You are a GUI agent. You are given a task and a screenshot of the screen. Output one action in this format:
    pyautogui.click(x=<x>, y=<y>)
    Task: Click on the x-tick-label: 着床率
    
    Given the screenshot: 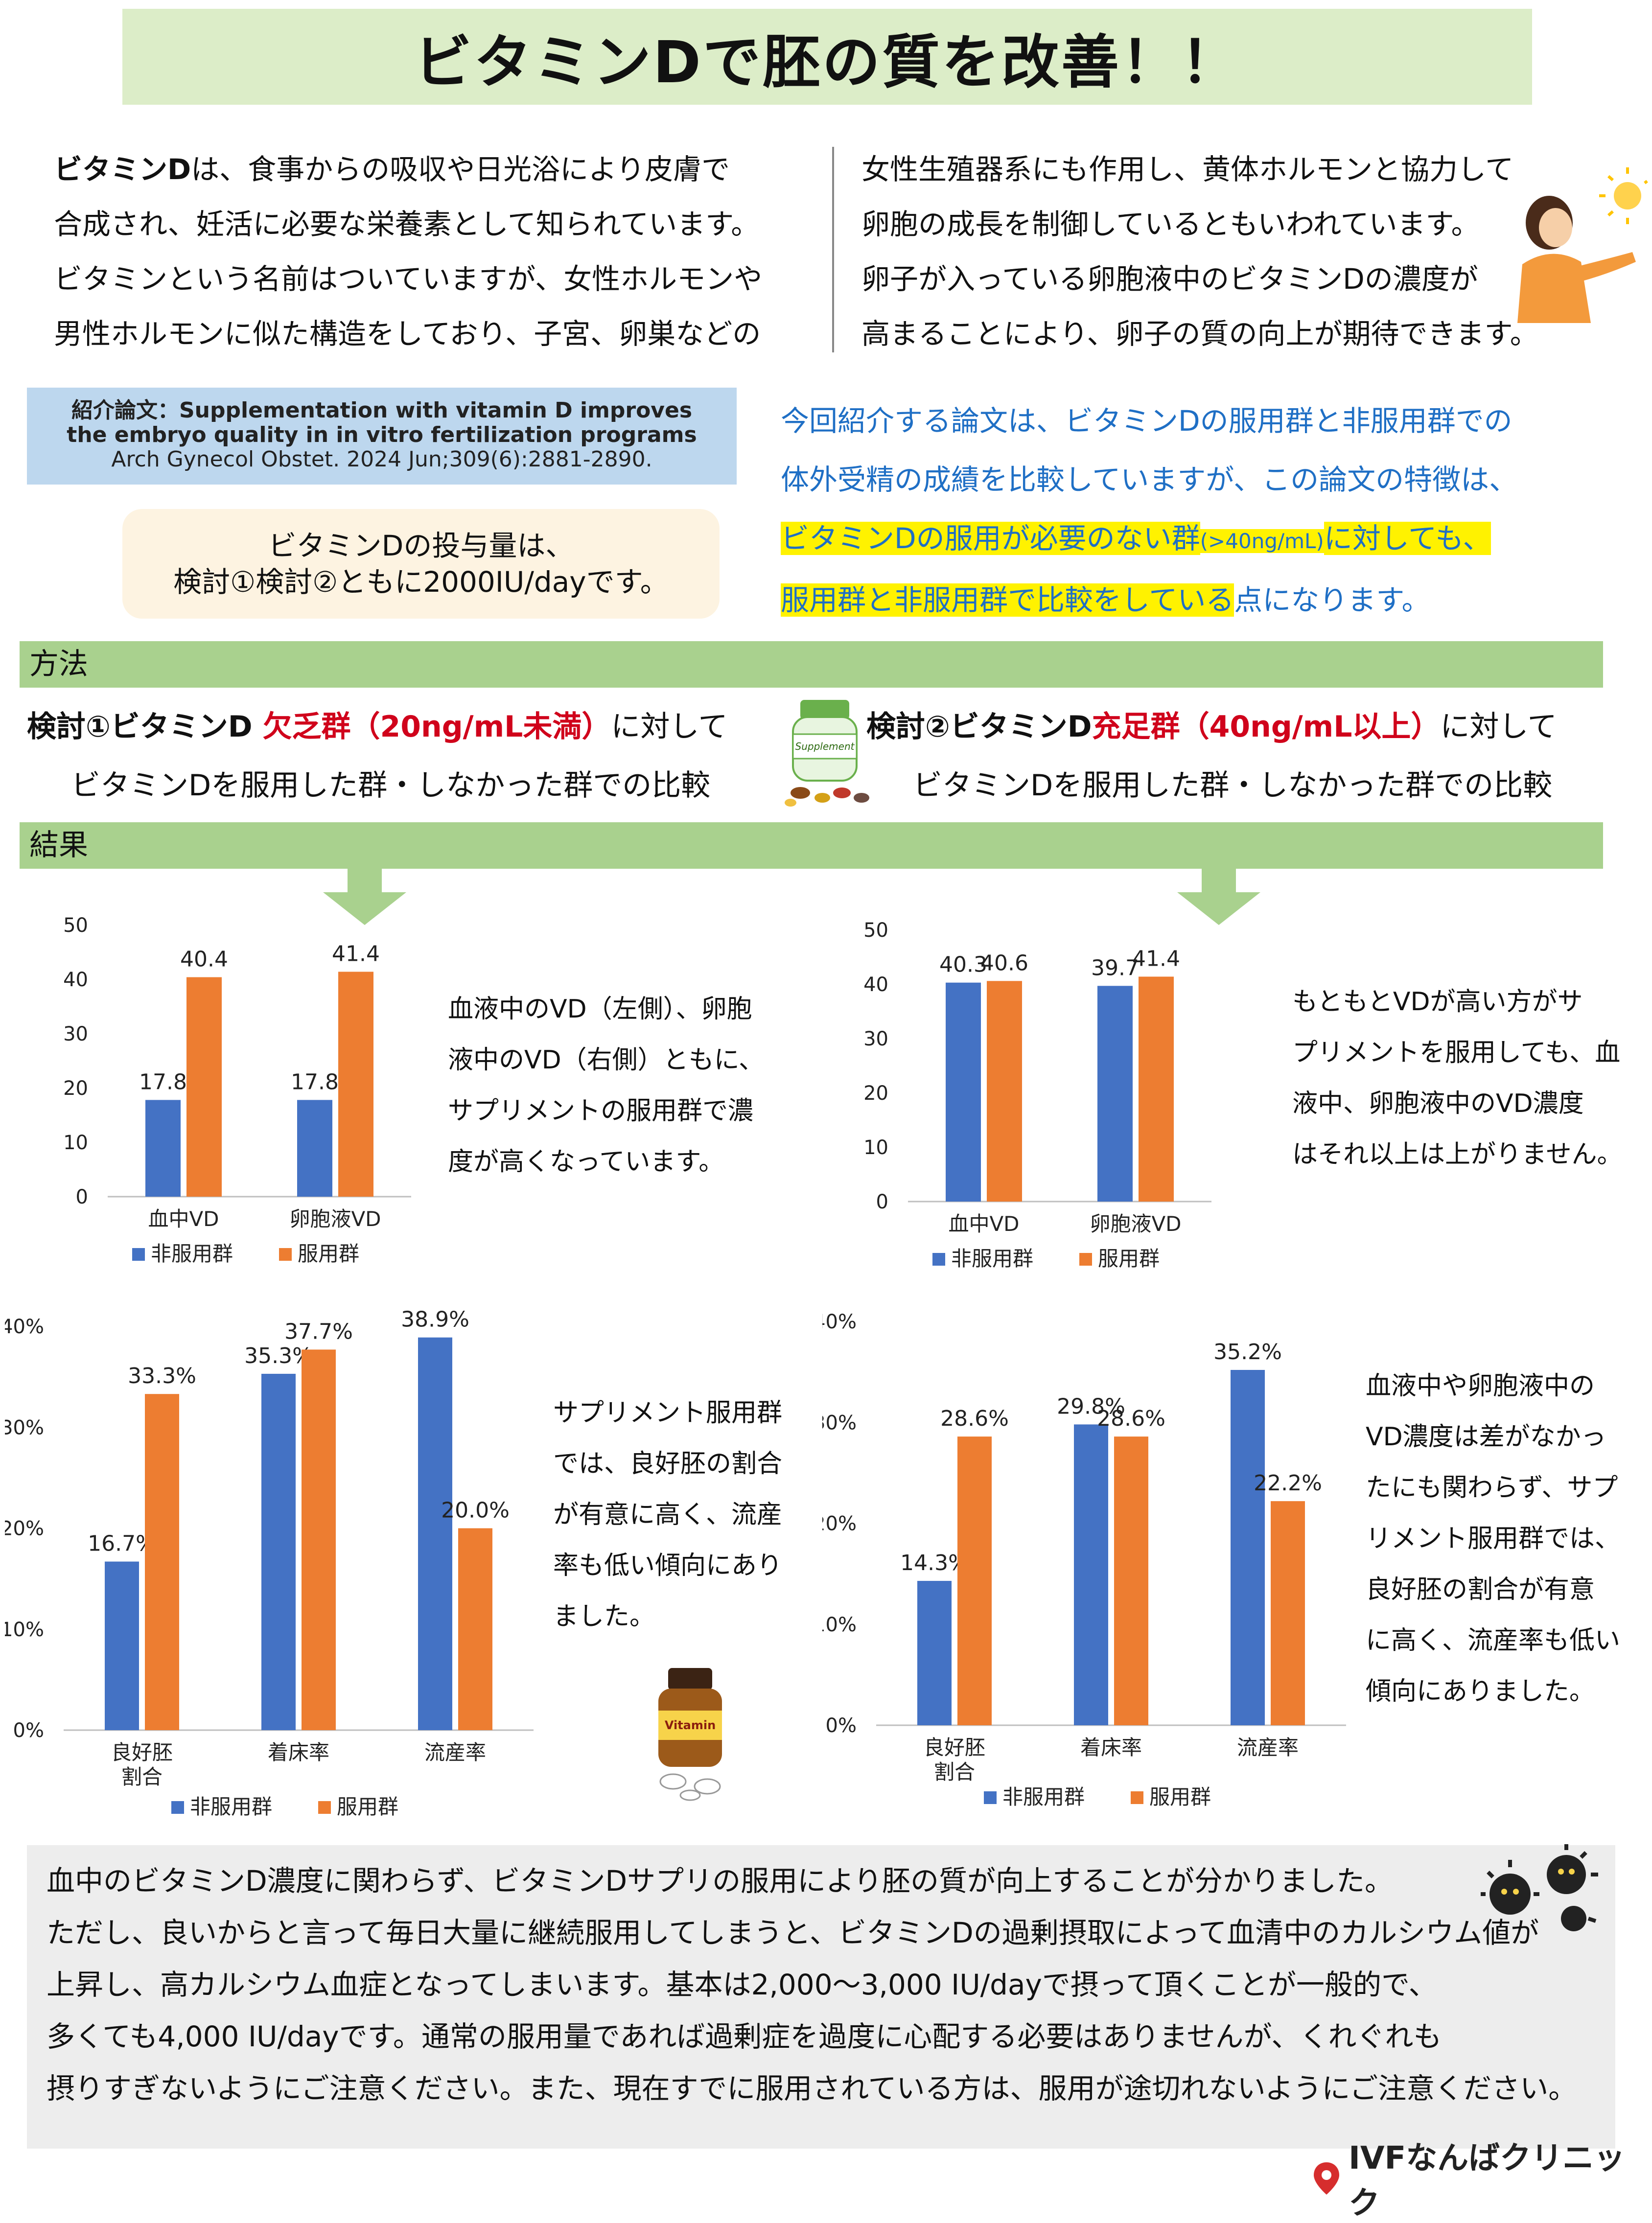 What is the action you would take?
    pyautogui.click(x=298, y=1752)
    